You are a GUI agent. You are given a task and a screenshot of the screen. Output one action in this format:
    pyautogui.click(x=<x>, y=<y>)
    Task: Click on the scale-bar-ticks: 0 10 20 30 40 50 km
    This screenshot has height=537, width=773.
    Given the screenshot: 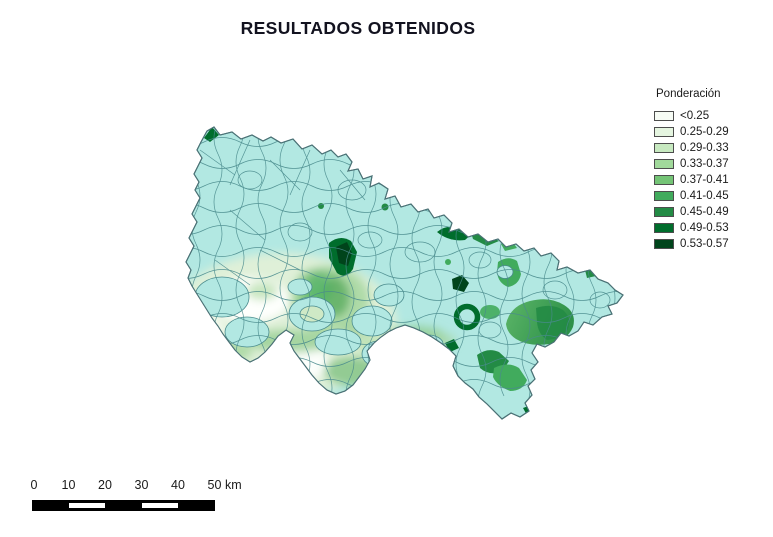 What is the action you would take?
    pyautogui.click(x=136, y=485)
    